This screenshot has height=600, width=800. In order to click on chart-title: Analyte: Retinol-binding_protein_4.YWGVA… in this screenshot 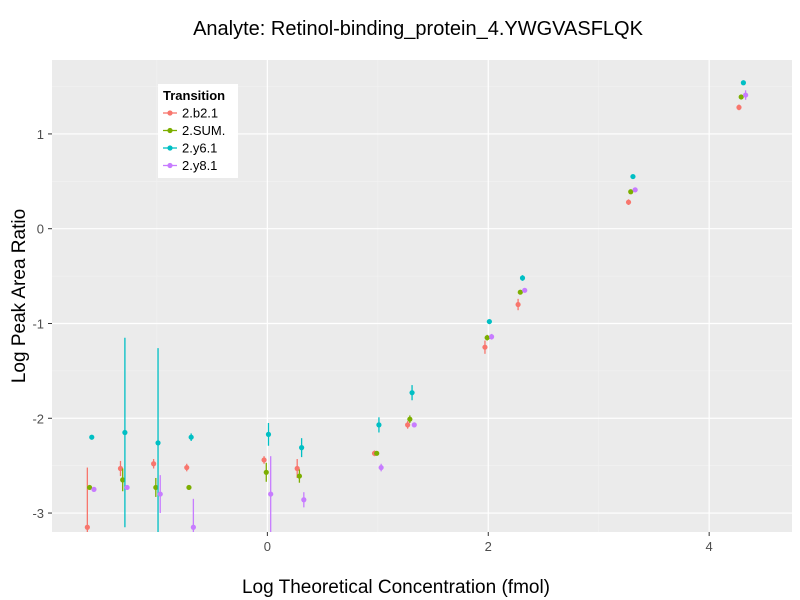, I will do `click(418, 29)`.